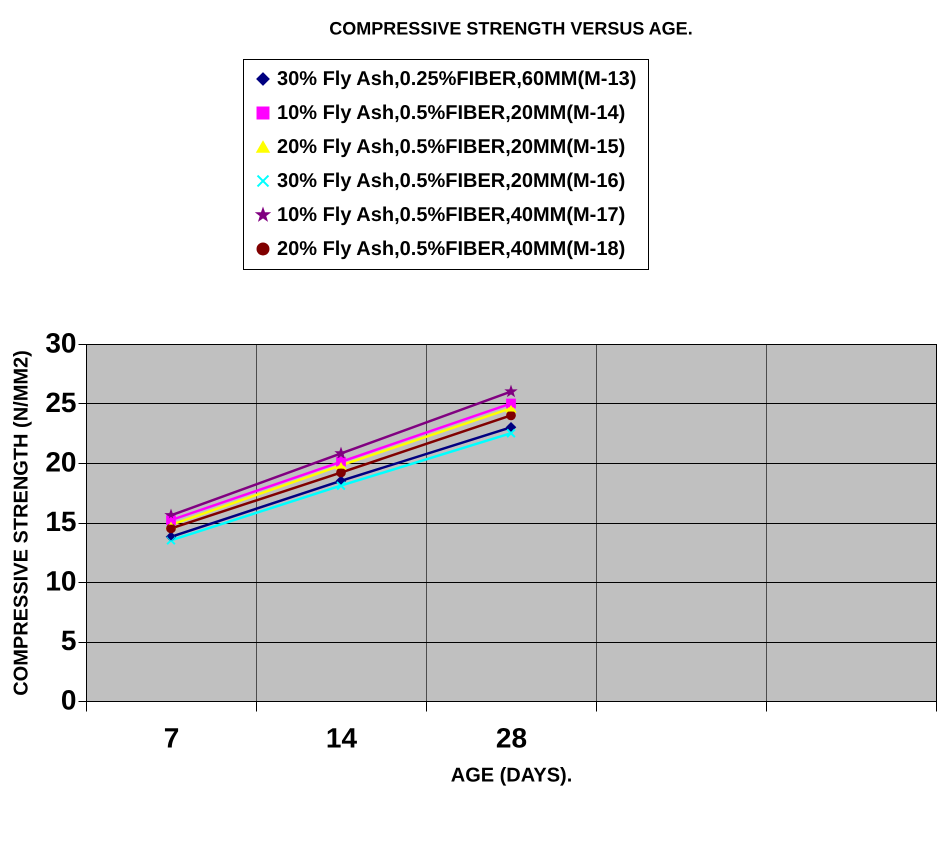  What do you see at coordinates (60, 581) in the screenshot?
I see `y-tick-label: 10` at bounding box center [60, 581].